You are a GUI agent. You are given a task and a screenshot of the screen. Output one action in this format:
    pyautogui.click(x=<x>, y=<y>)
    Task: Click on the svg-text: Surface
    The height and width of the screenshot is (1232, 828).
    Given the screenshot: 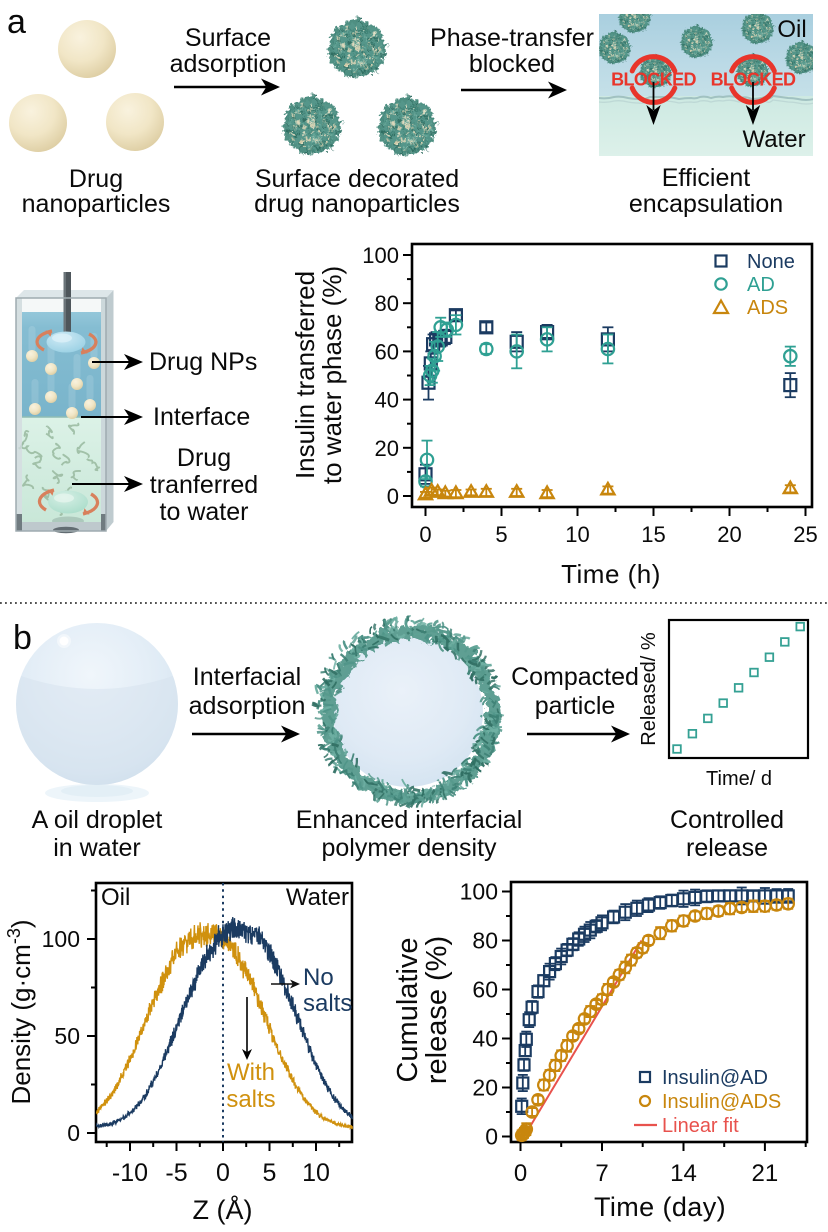 What is the action you would take?
    pyautogui.click(x=228, y=38)
    